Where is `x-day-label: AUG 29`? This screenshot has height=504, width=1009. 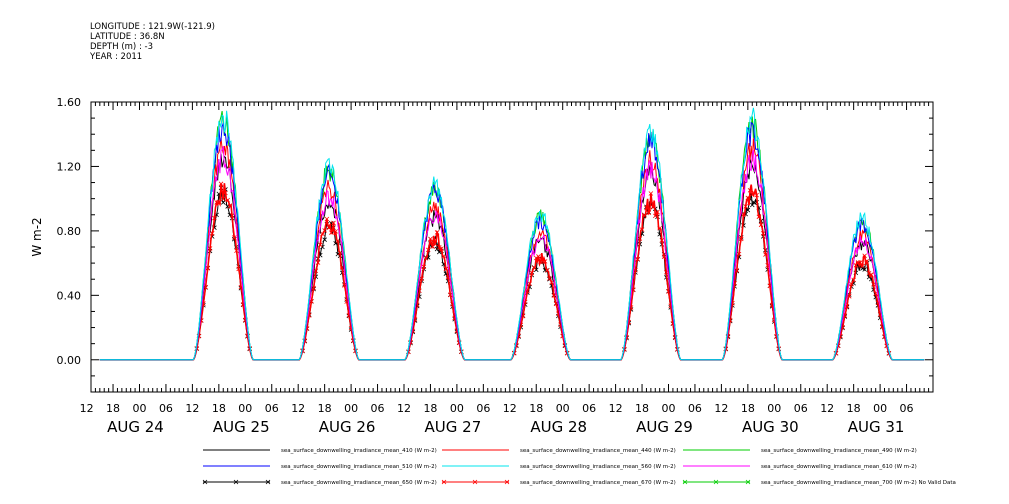 x-day-label: AUG 29 is located at coordinates (664, 427).